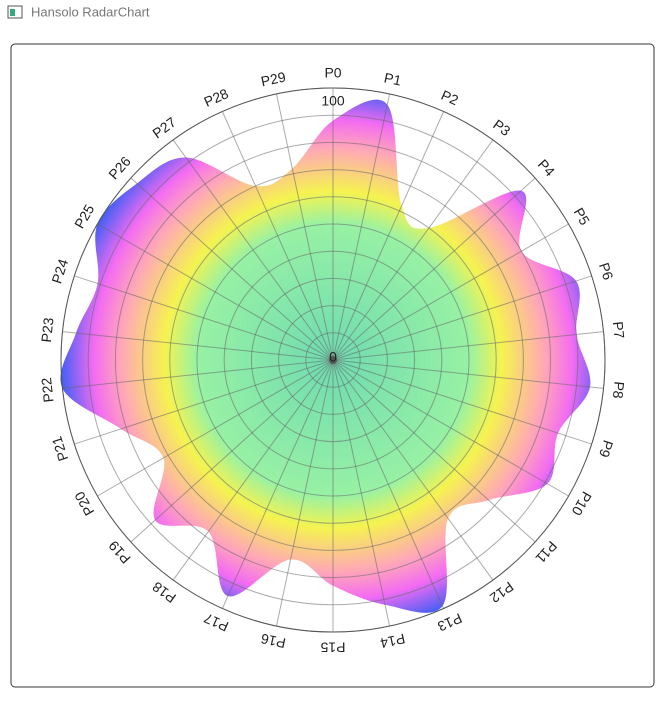 The width and height of the screenshot is (672, 712). Describe the element at coordinates (12, 12) in the screenshot. I see `app-icon-fill` at that location.